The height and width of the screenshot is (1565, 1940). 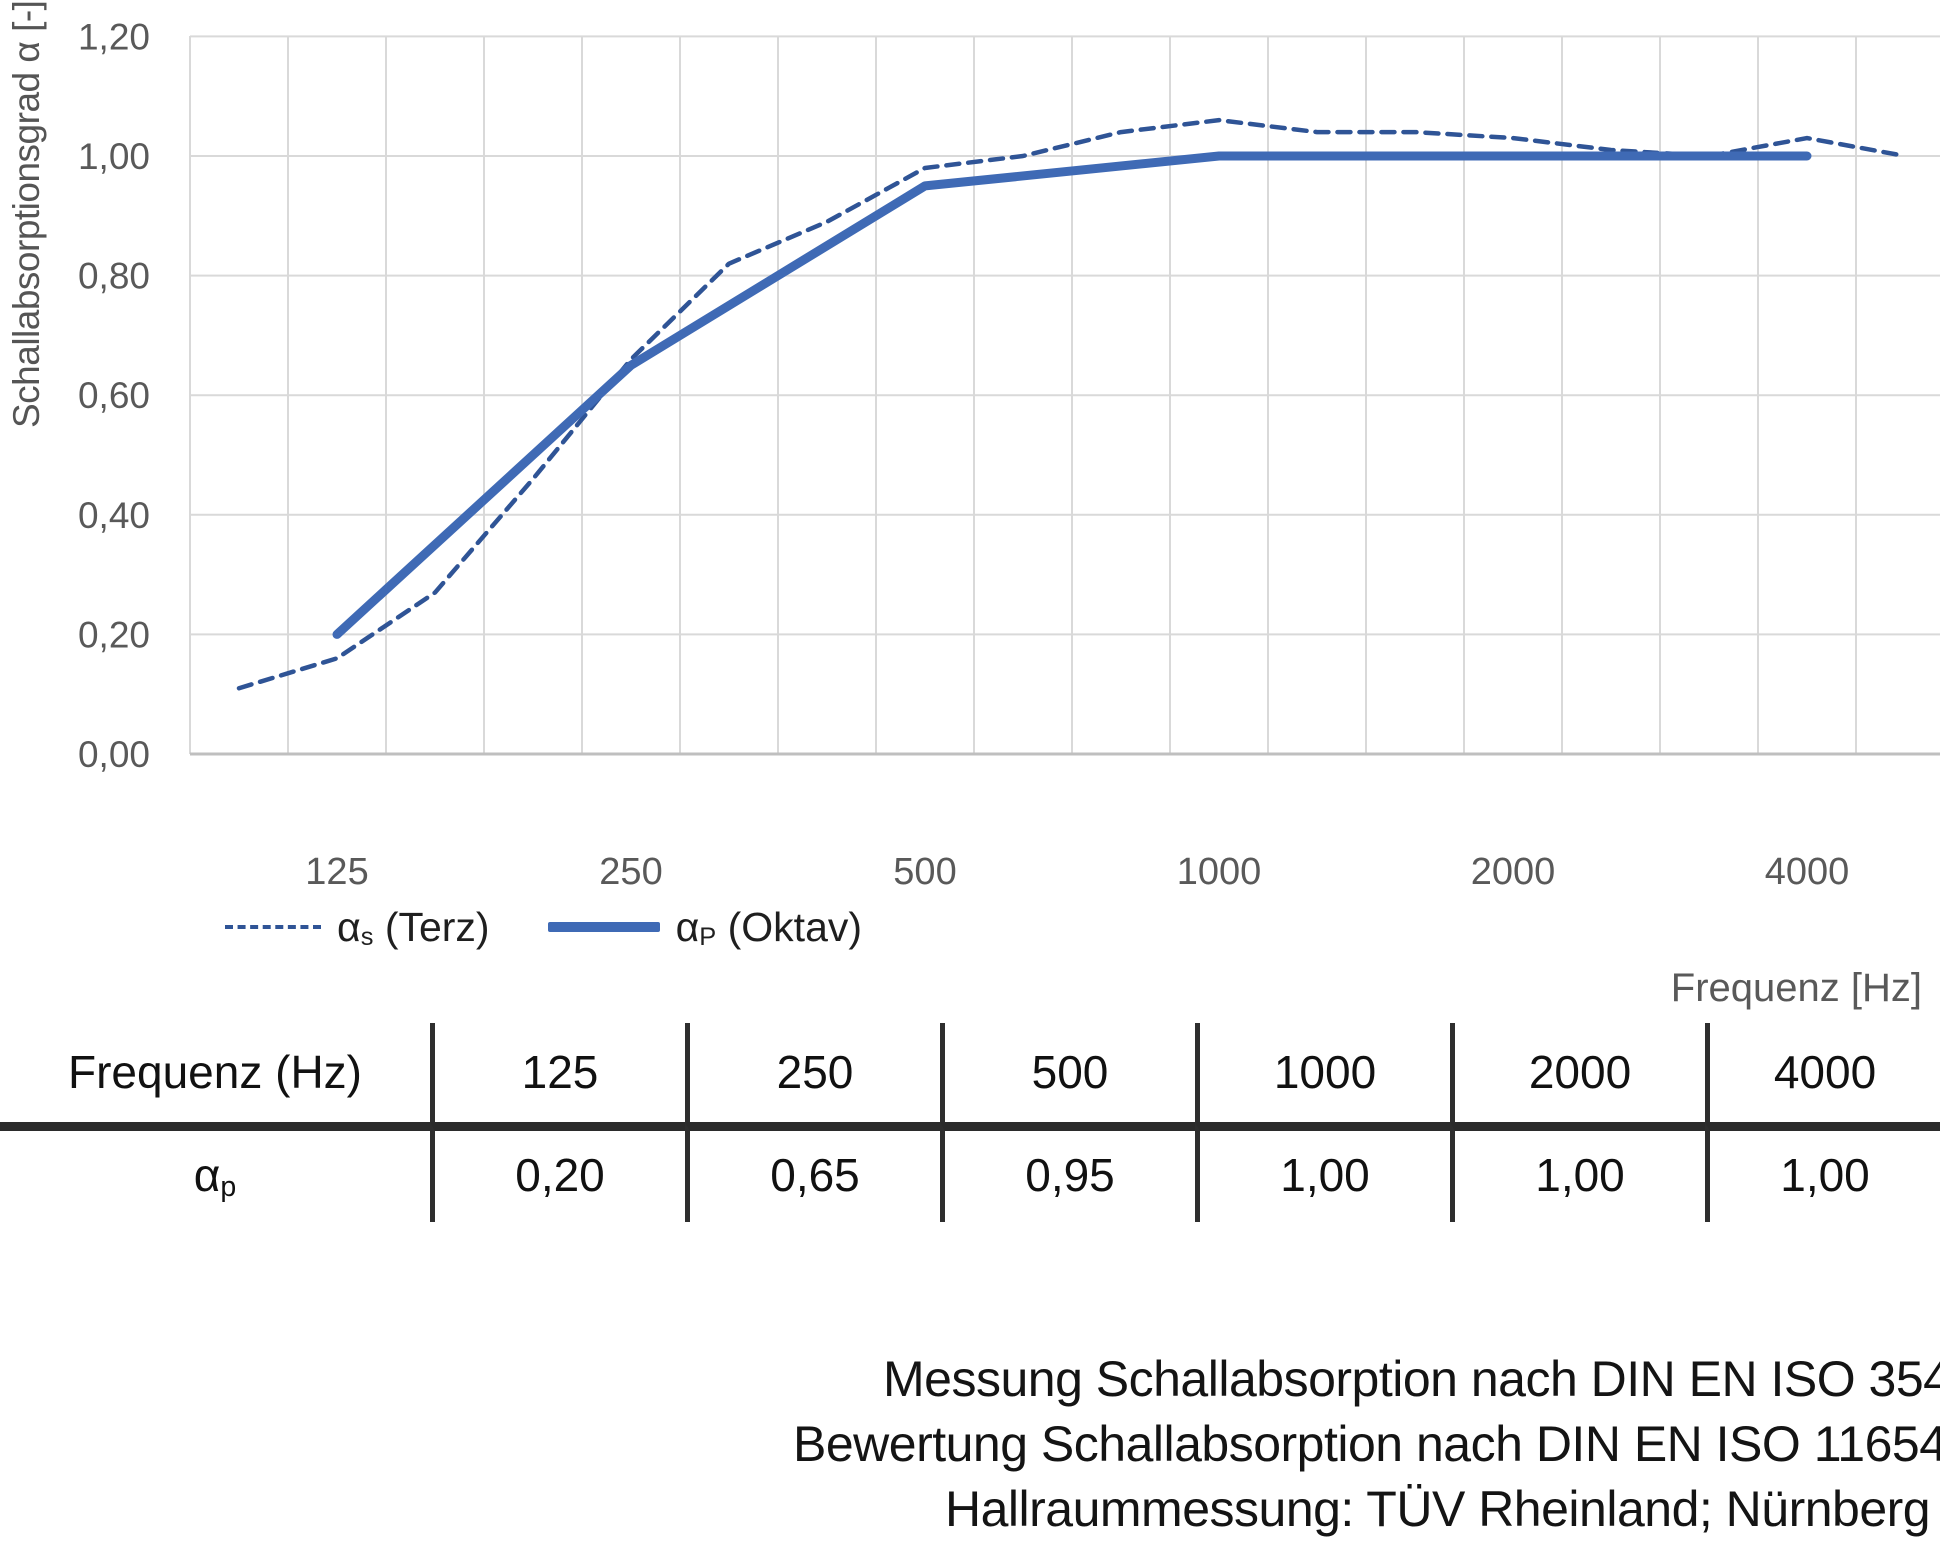 I want to click on table-row-label-alpha-p: αp, so click(x=215, y=1172).